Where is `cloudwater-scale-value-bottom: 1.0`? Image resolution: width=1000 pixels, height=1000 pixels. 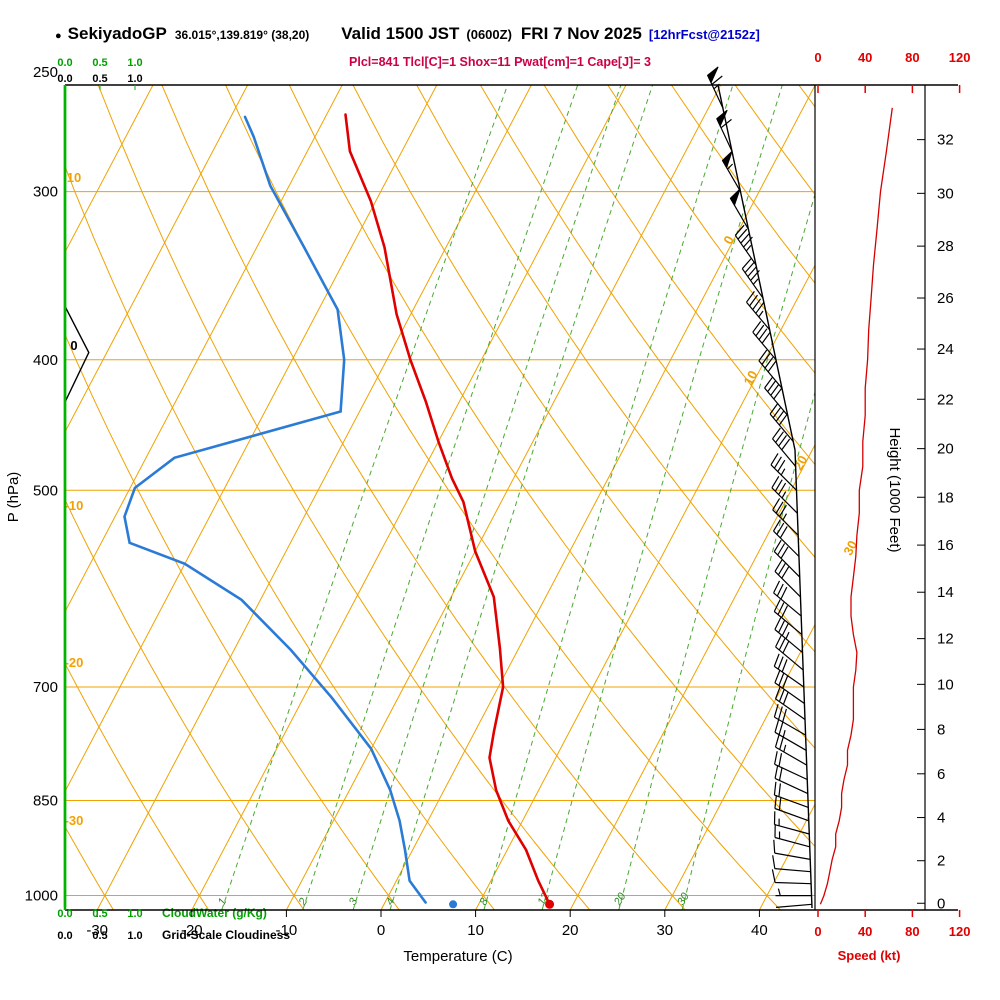 cloudwater-scale-value-bottom: 1.0 is located at coordinates (134, 914).